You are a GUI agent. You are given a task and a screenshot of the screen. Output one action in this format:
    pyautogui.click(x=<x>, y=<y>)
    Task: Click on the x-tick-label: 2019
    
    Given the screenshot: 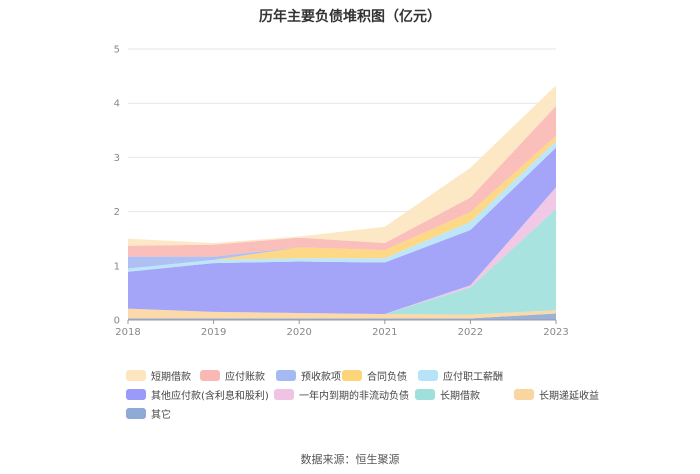 What is the action you would take?
    pyautogui.click(x=213, y=332)
    